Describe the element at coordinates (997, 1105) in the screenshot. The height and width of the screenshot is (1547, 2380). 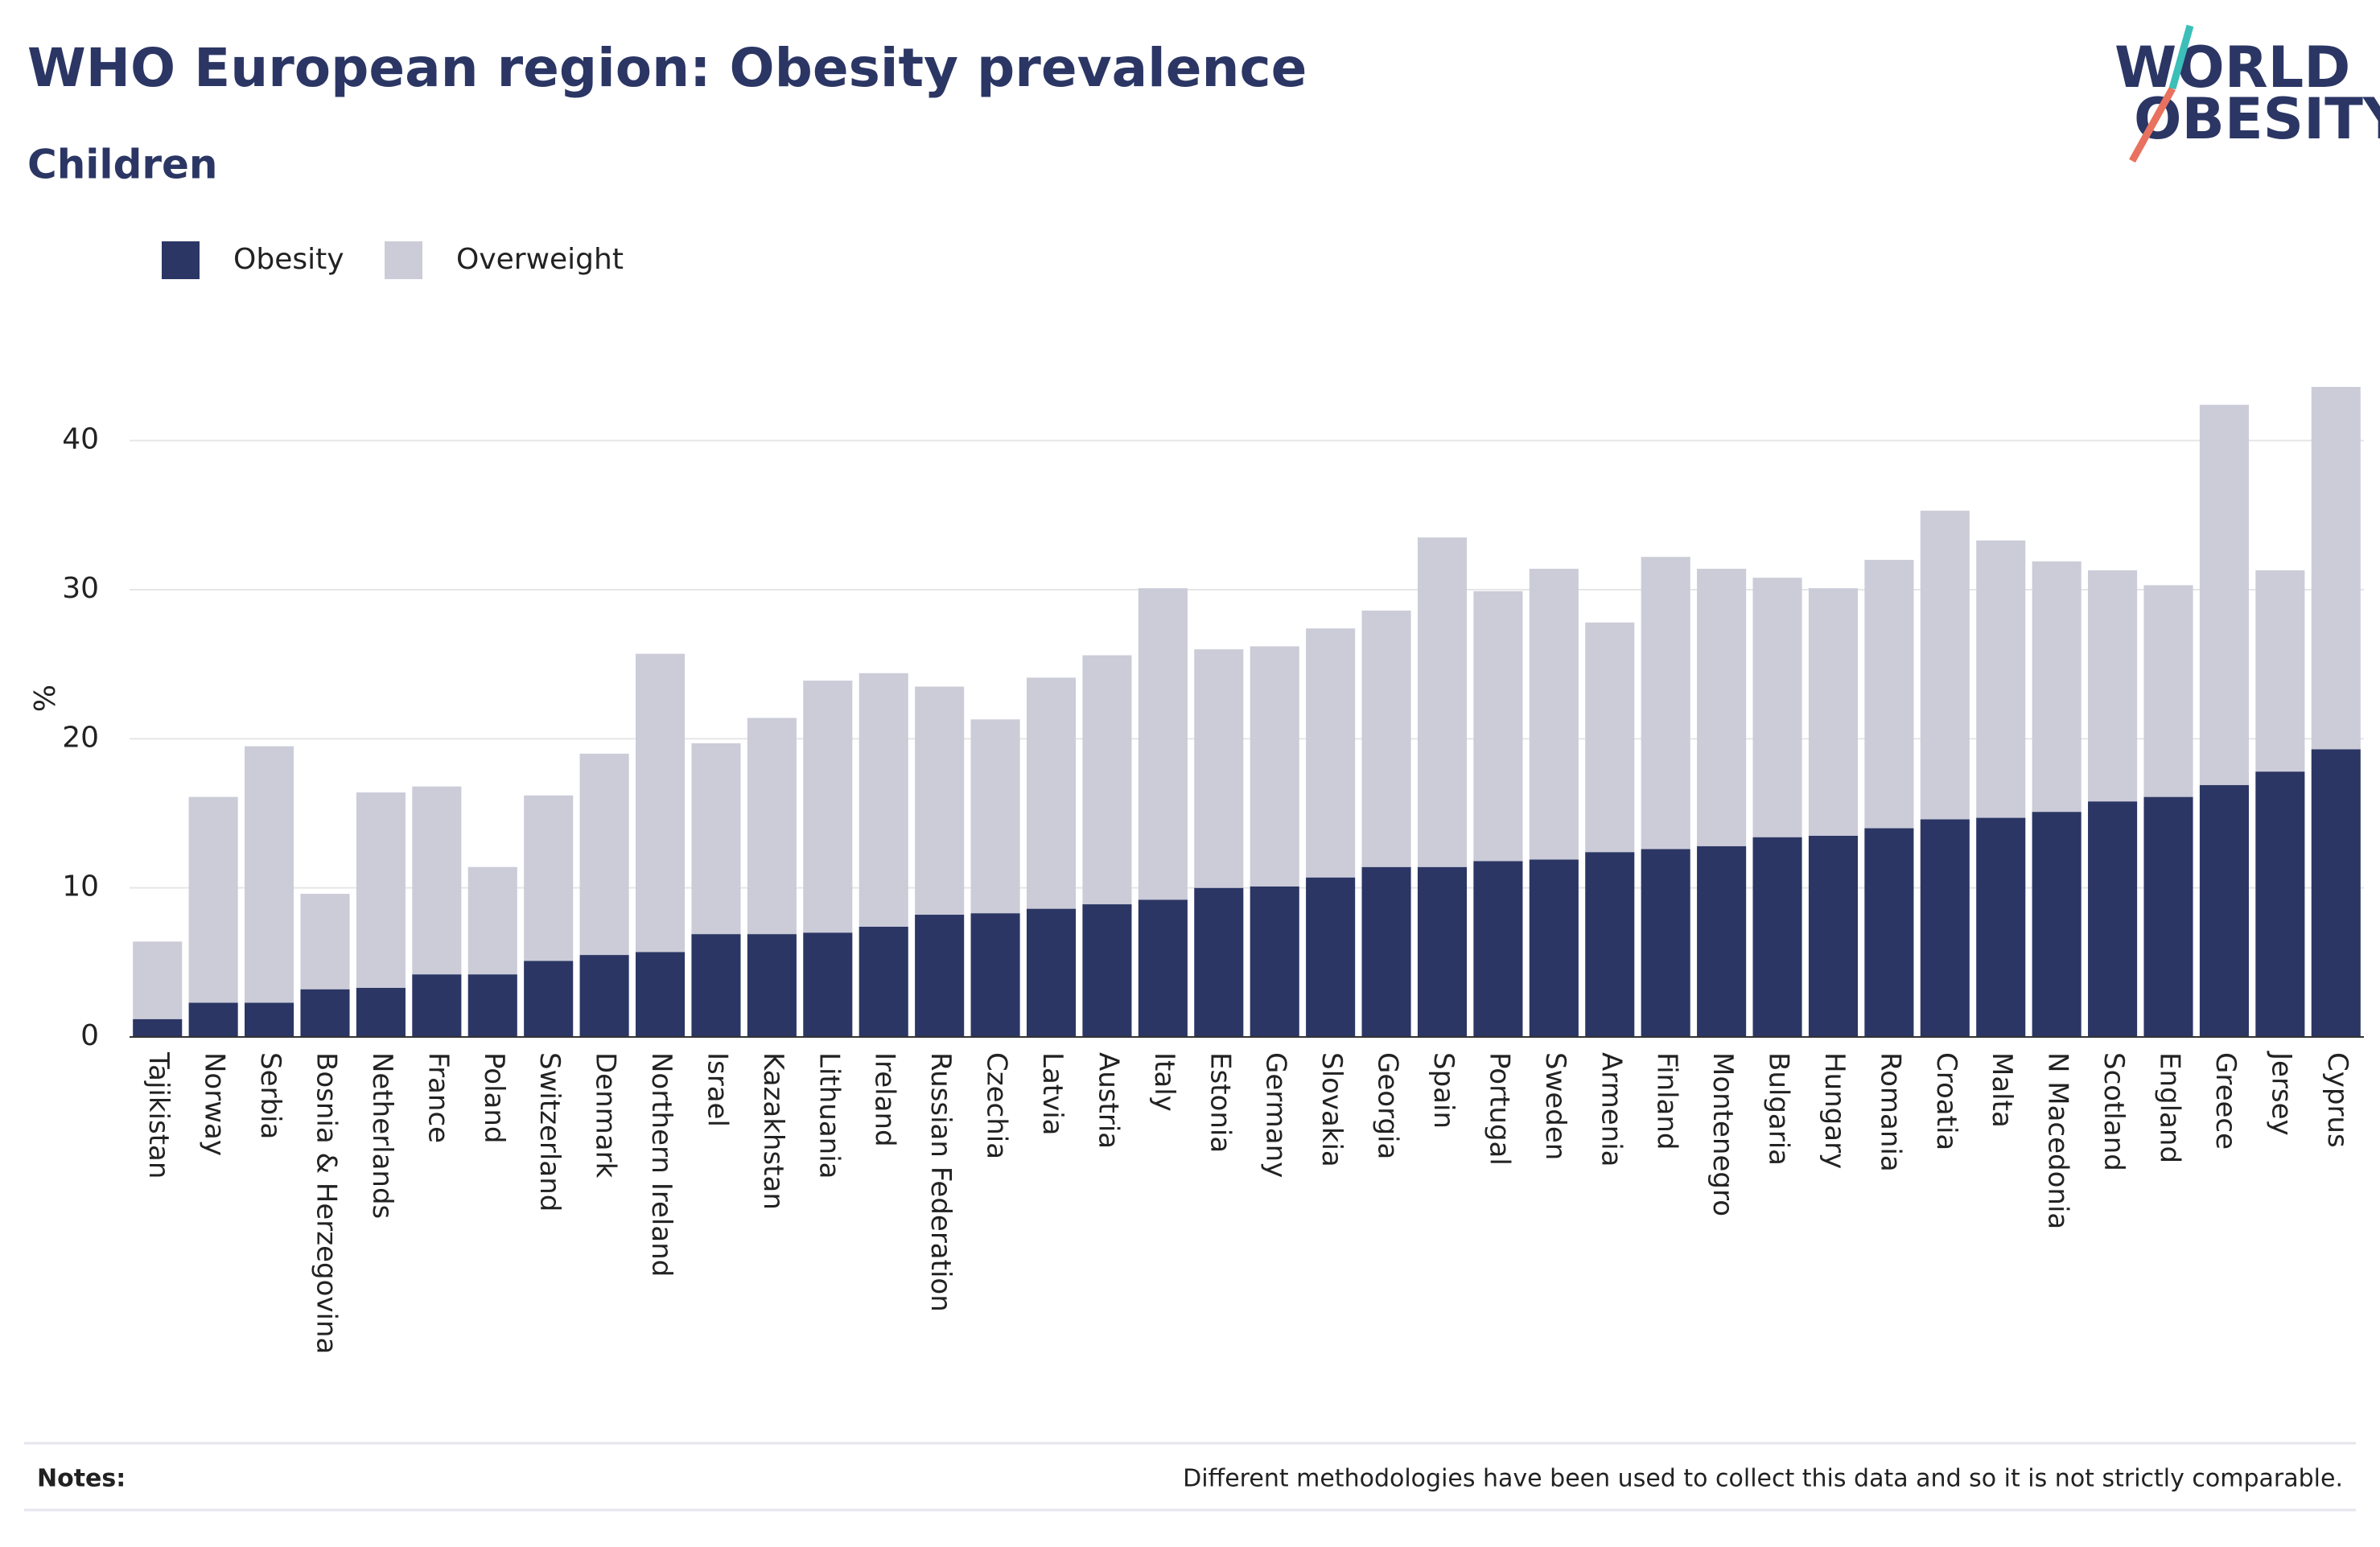
I see `x-tick-label: Czechia` at that location.